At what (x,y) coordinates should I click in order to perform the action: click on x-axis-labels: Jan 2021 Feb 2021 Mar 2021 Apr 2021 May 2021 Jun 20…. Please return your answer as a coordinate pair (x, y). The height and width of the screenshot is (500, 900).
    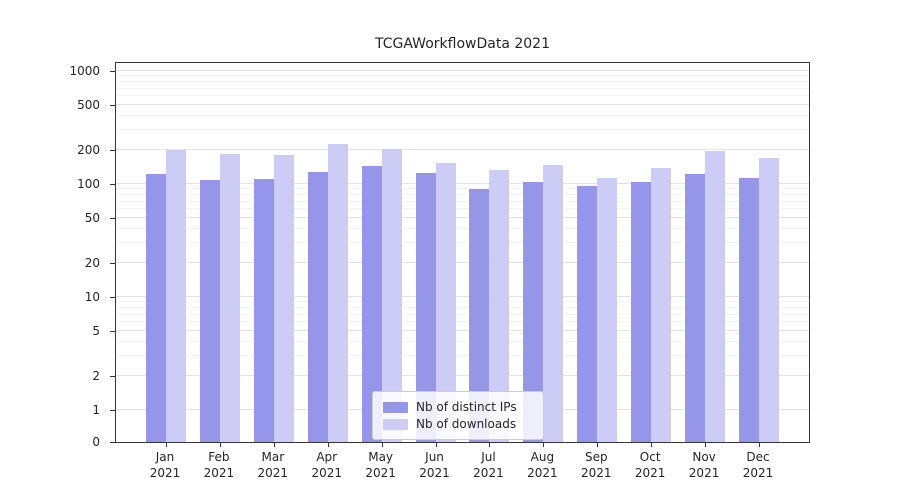
    Looking at the image, I should click on (462, 469).